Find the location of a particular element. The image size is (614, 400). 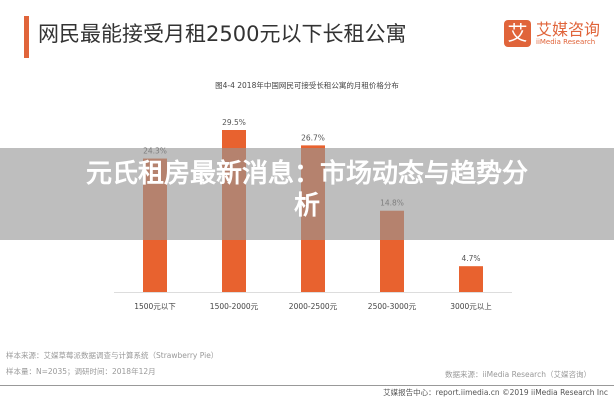

overlay-title: 元氏租房最新消息：市场动态与趋势分析 is located at coordinates (306, 190).